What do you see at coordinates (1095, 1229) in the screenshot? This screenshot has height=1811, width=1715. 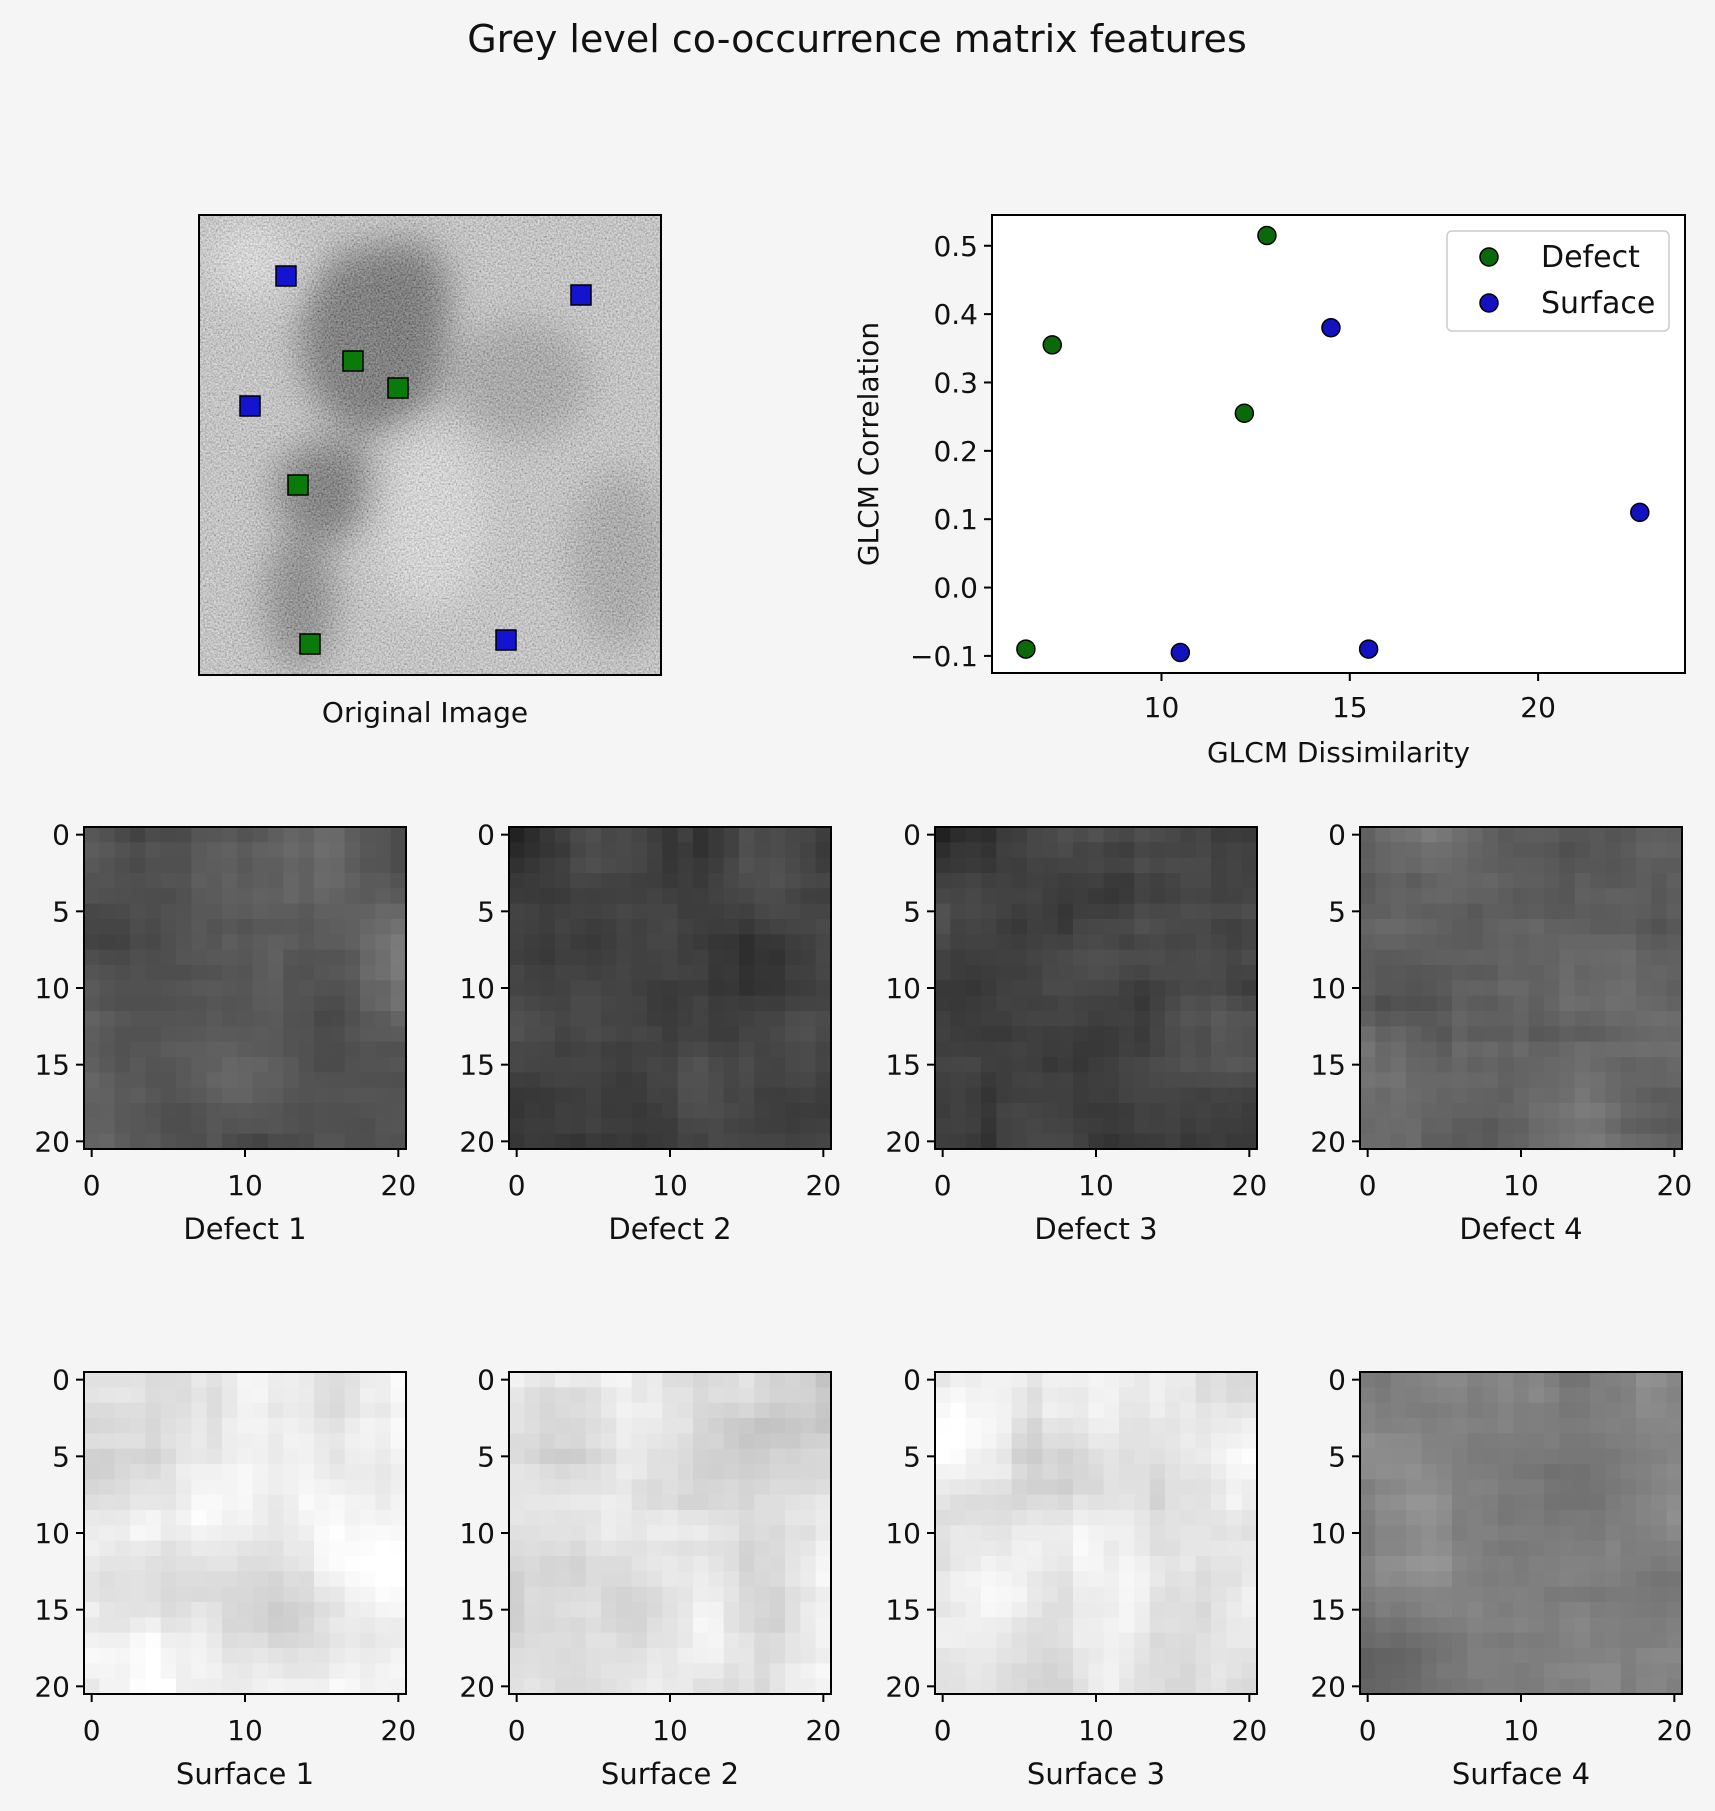 I see `patch-title: Defect 3` at bounding box center [1095, 1229].